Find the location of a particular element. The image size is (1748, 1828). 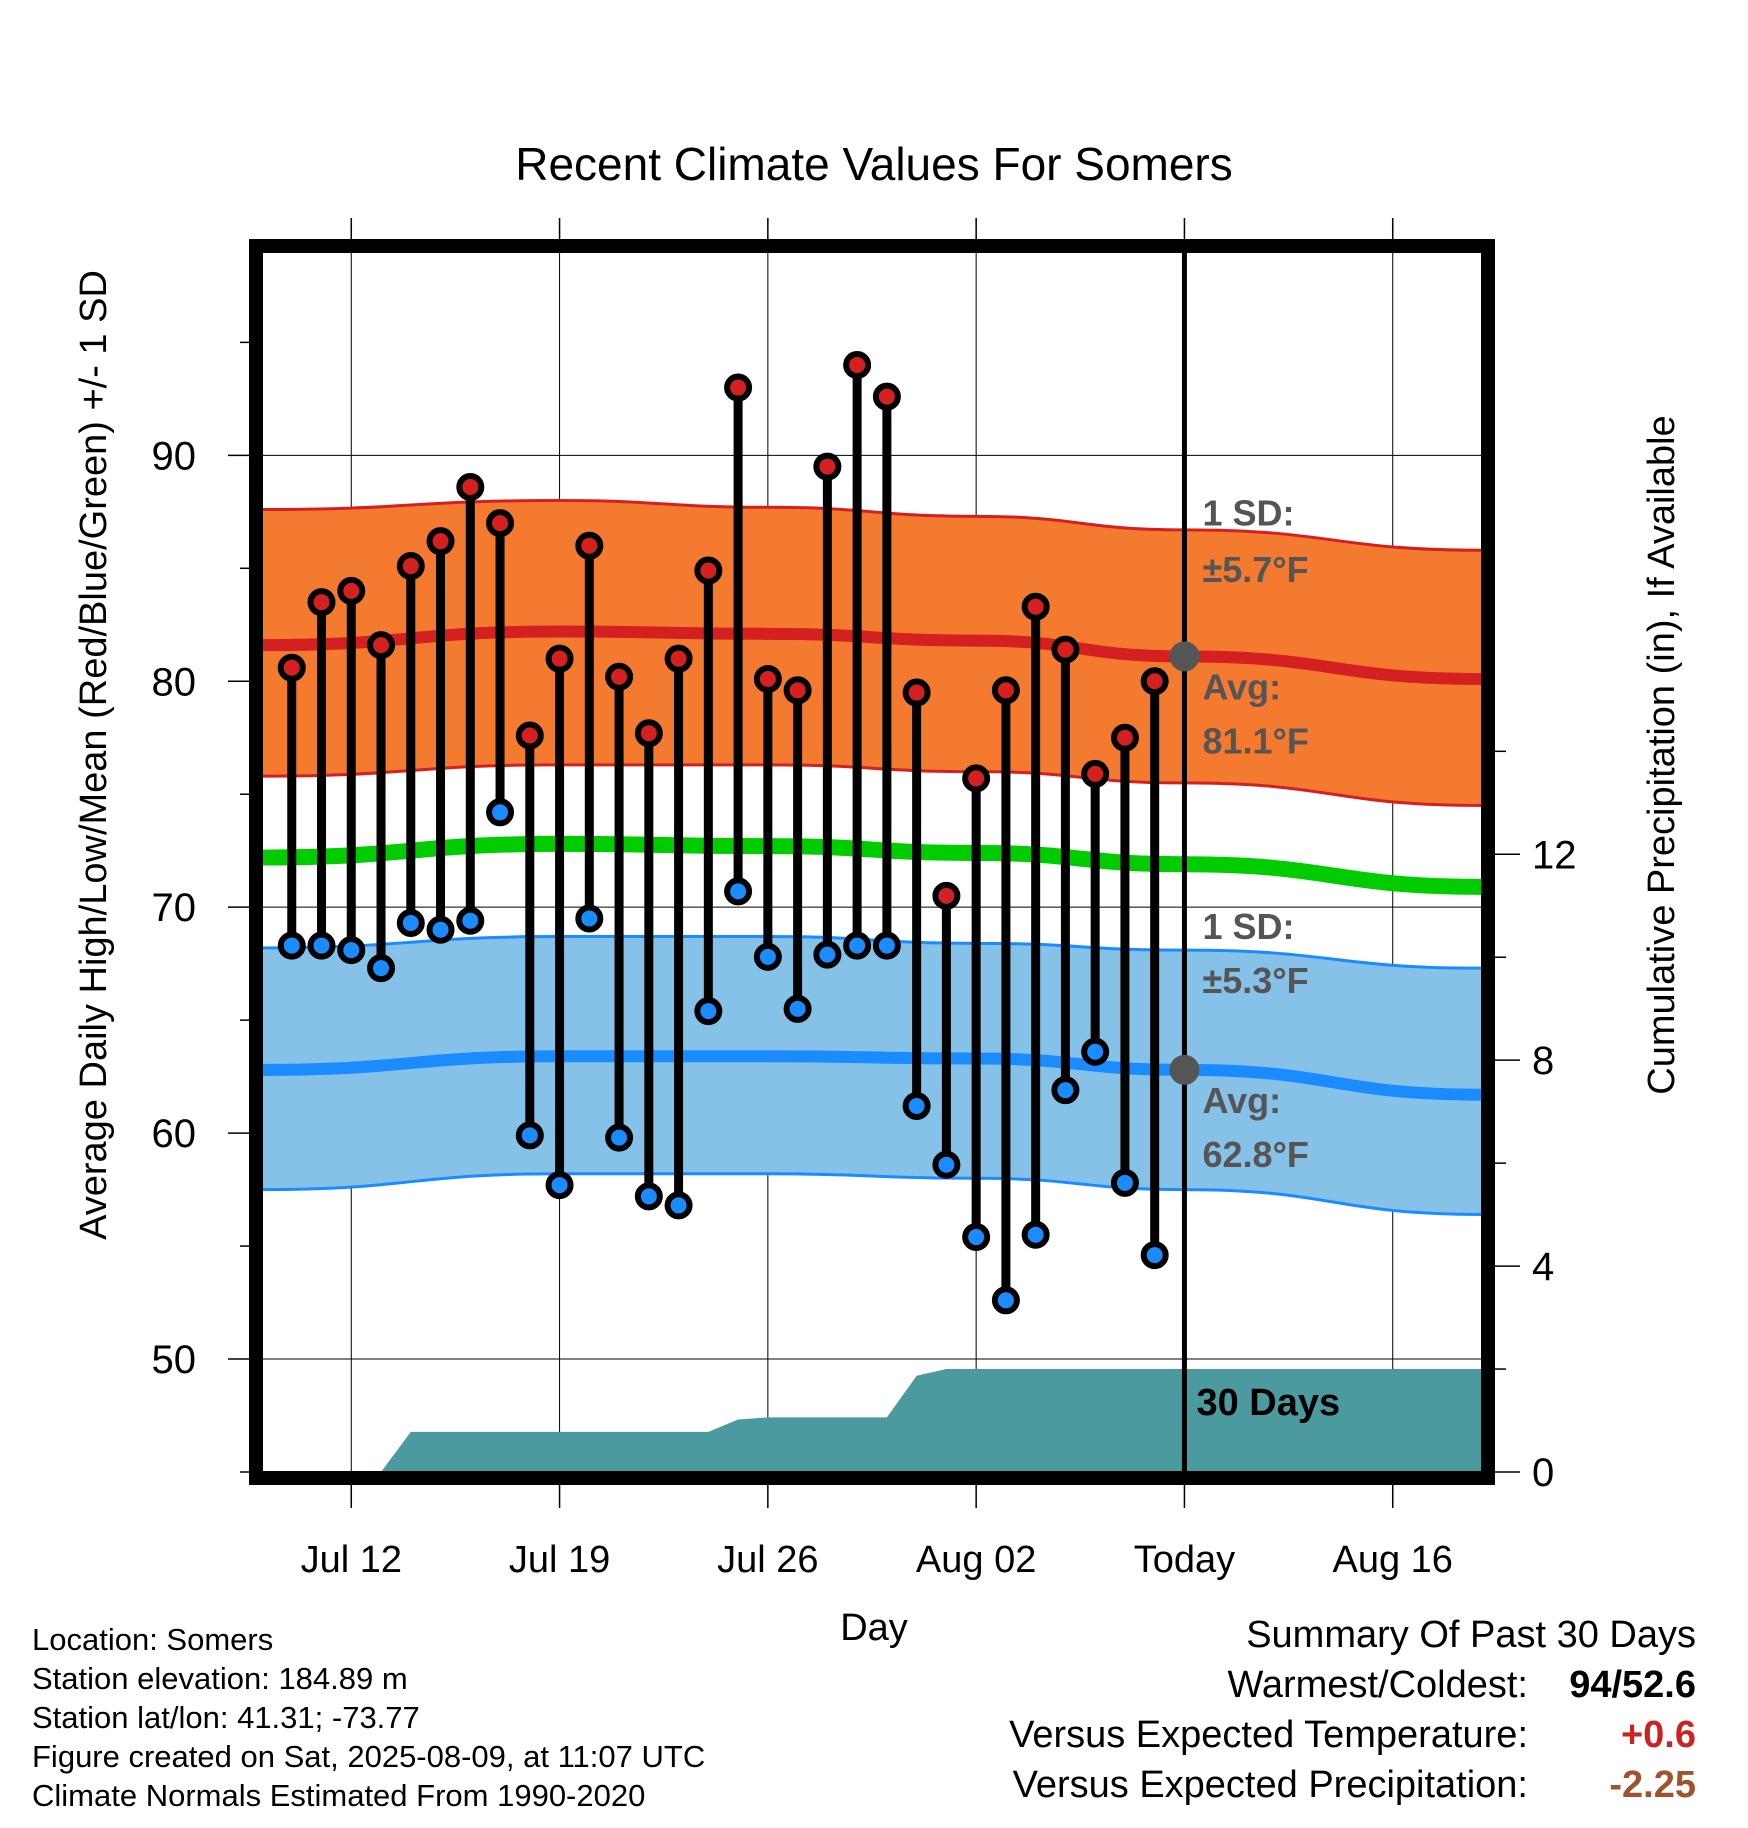

latlon-text: Station lat/lon: 41.31; -73.77 is located at coordinates (226, 1717).